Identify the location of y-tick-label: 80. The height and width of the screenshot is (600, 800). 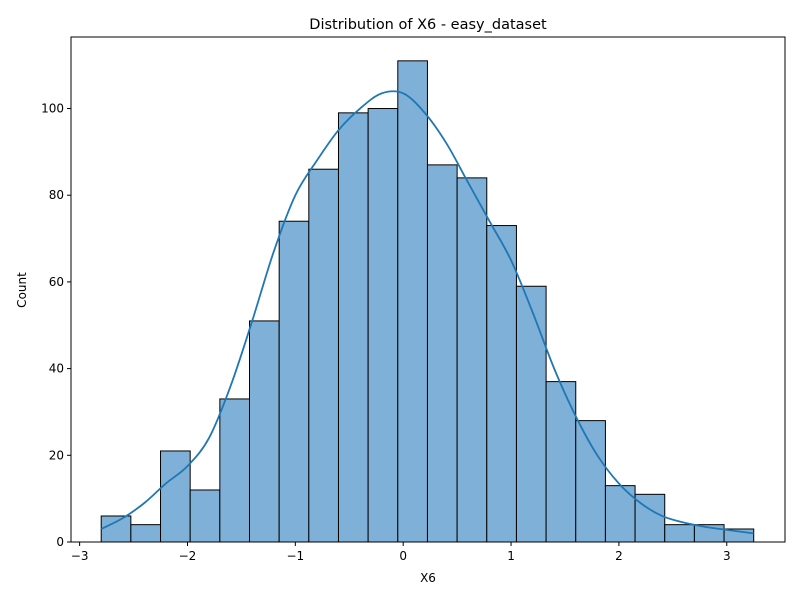
(56, 195).